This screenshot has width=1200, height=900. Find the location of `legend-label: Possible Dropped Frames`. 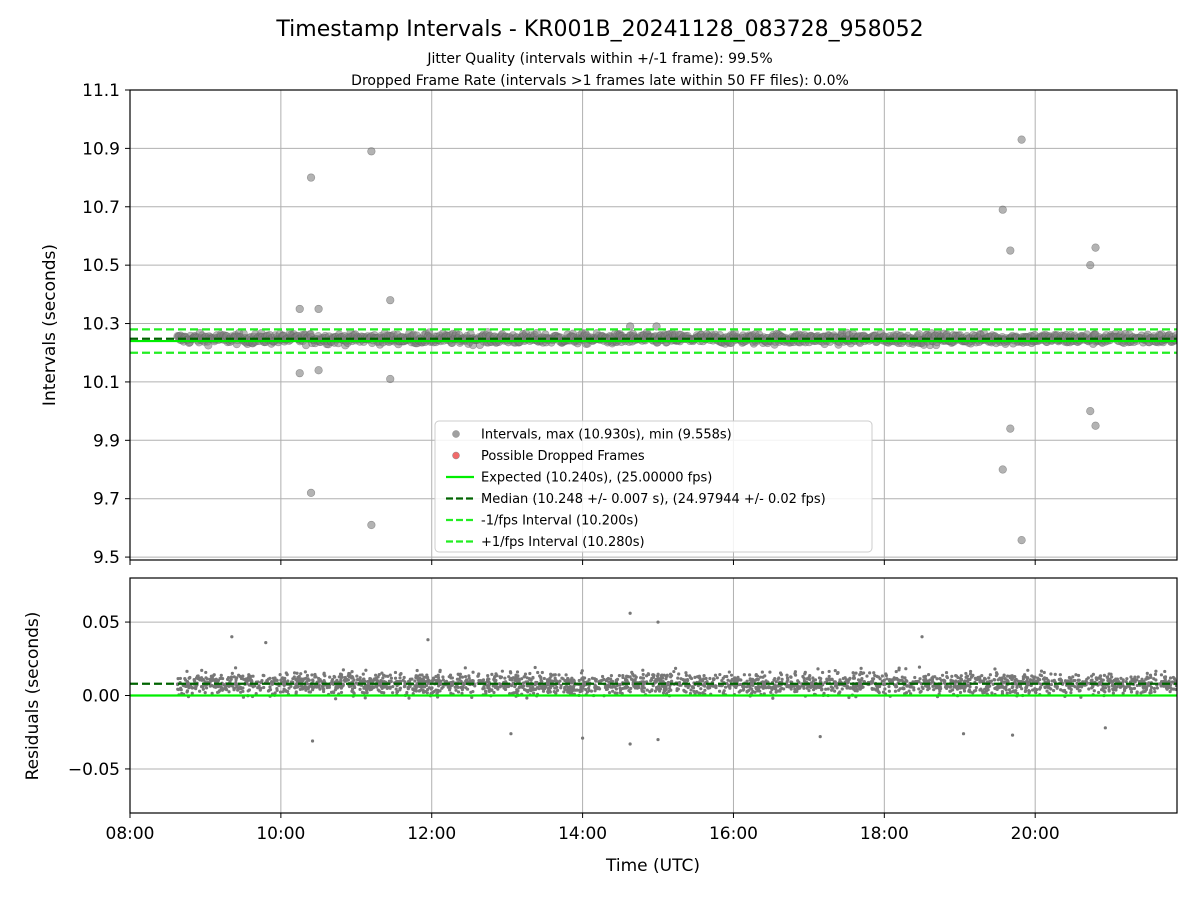

legend-label: Possible Dropped Frames is located at coordinates (563, 456).